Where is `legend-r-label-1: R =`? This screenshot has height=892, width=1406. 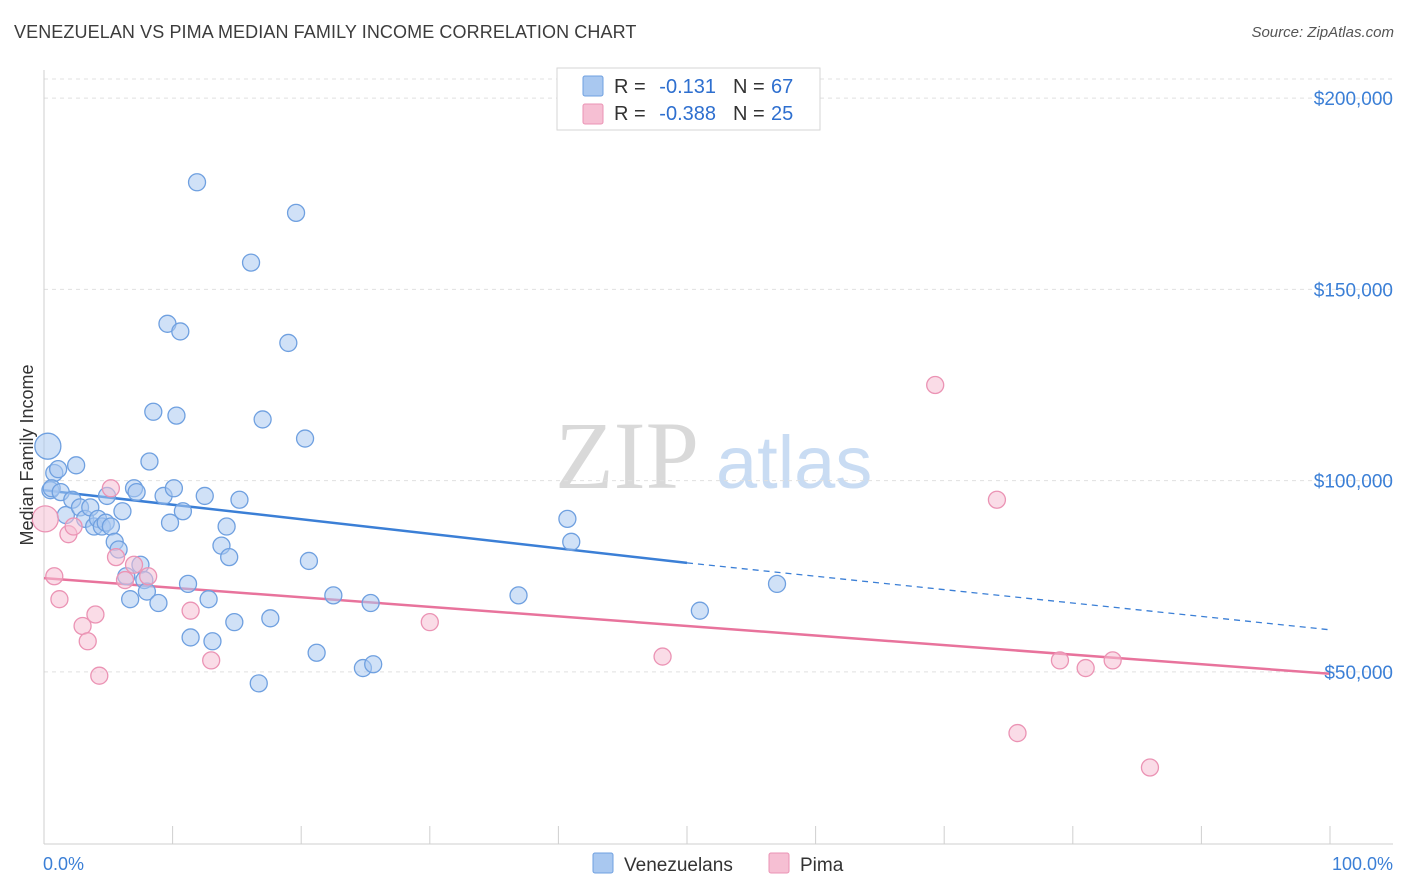 legend-r-label-1: R = is located at coordinates (630, 87).